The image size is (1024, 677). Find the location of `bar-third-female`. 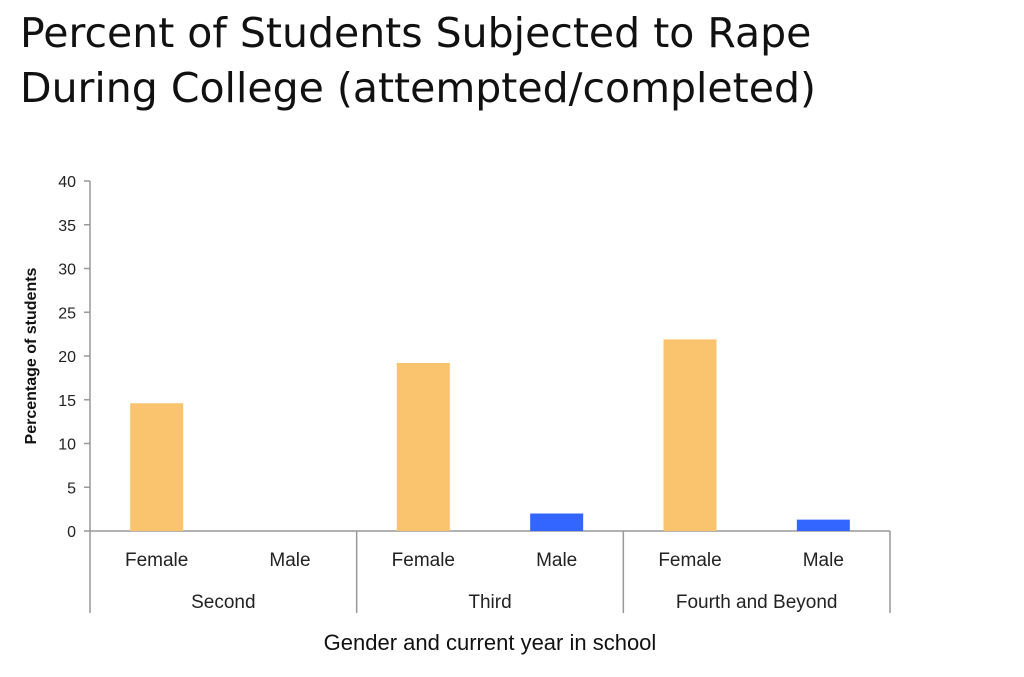

bar-third-female is located at coordinates (423, 447).